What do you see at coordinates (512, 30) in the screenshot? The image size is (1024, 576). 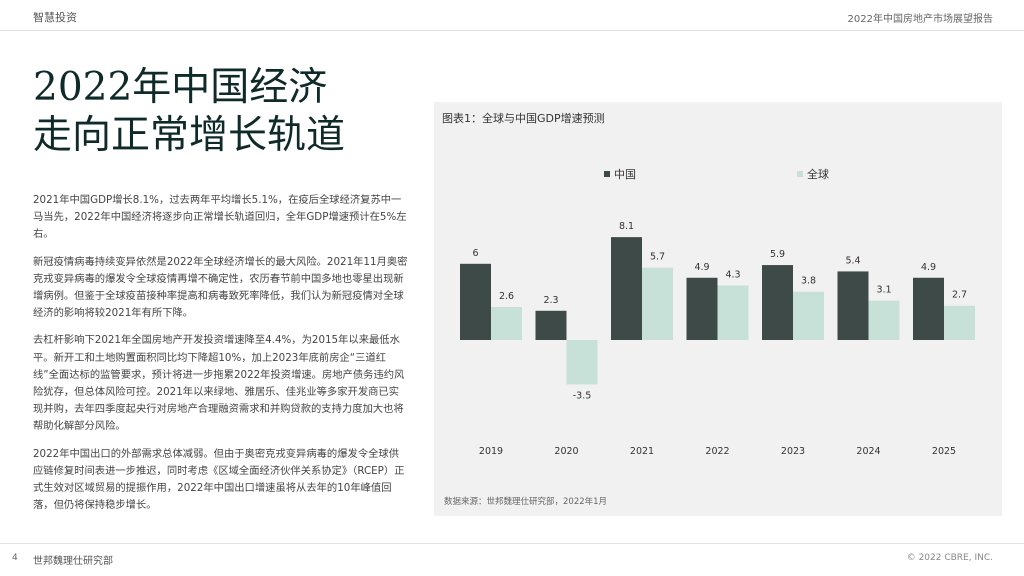 I see `header-divider` at bounding box center [512, 30].